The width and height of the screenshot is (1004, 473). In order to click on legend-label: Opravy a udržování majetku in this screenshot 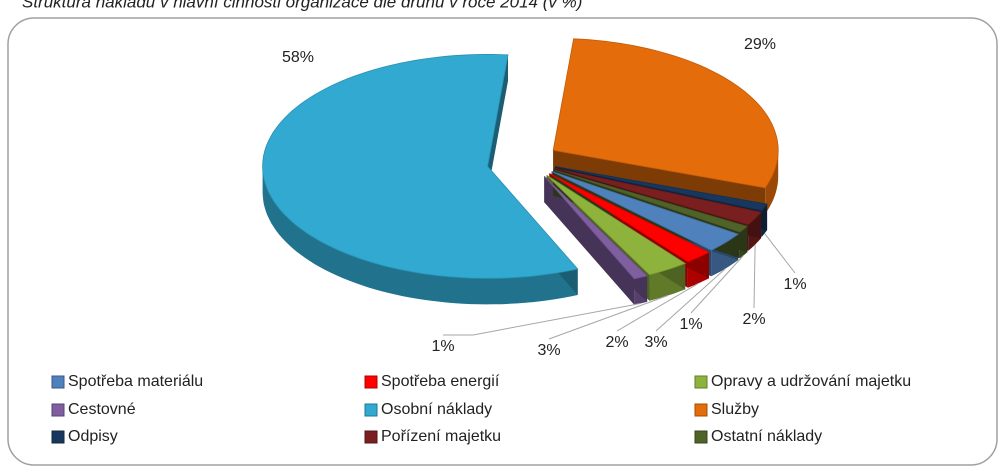, I will do `click(811, 381)`.